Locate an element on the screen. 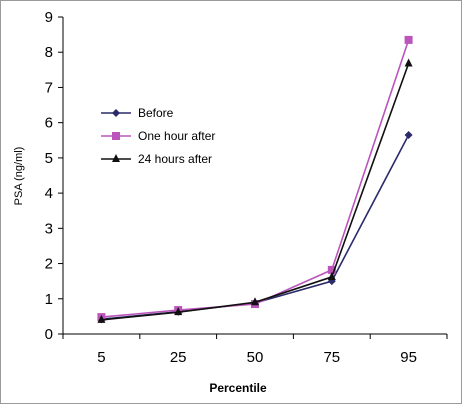 Image resolution: width=462 pixels, height=408 pixels. x-tick-label: 5 is located at coordinates (101, 357).